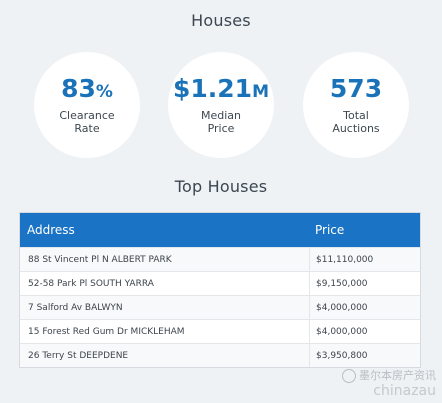 This screenshot has width=442, height=403. What do you see at coordinates (364, 355) in the screenshot?
I see `price-cell: $3,950,800` at bounding box center [364, 355].